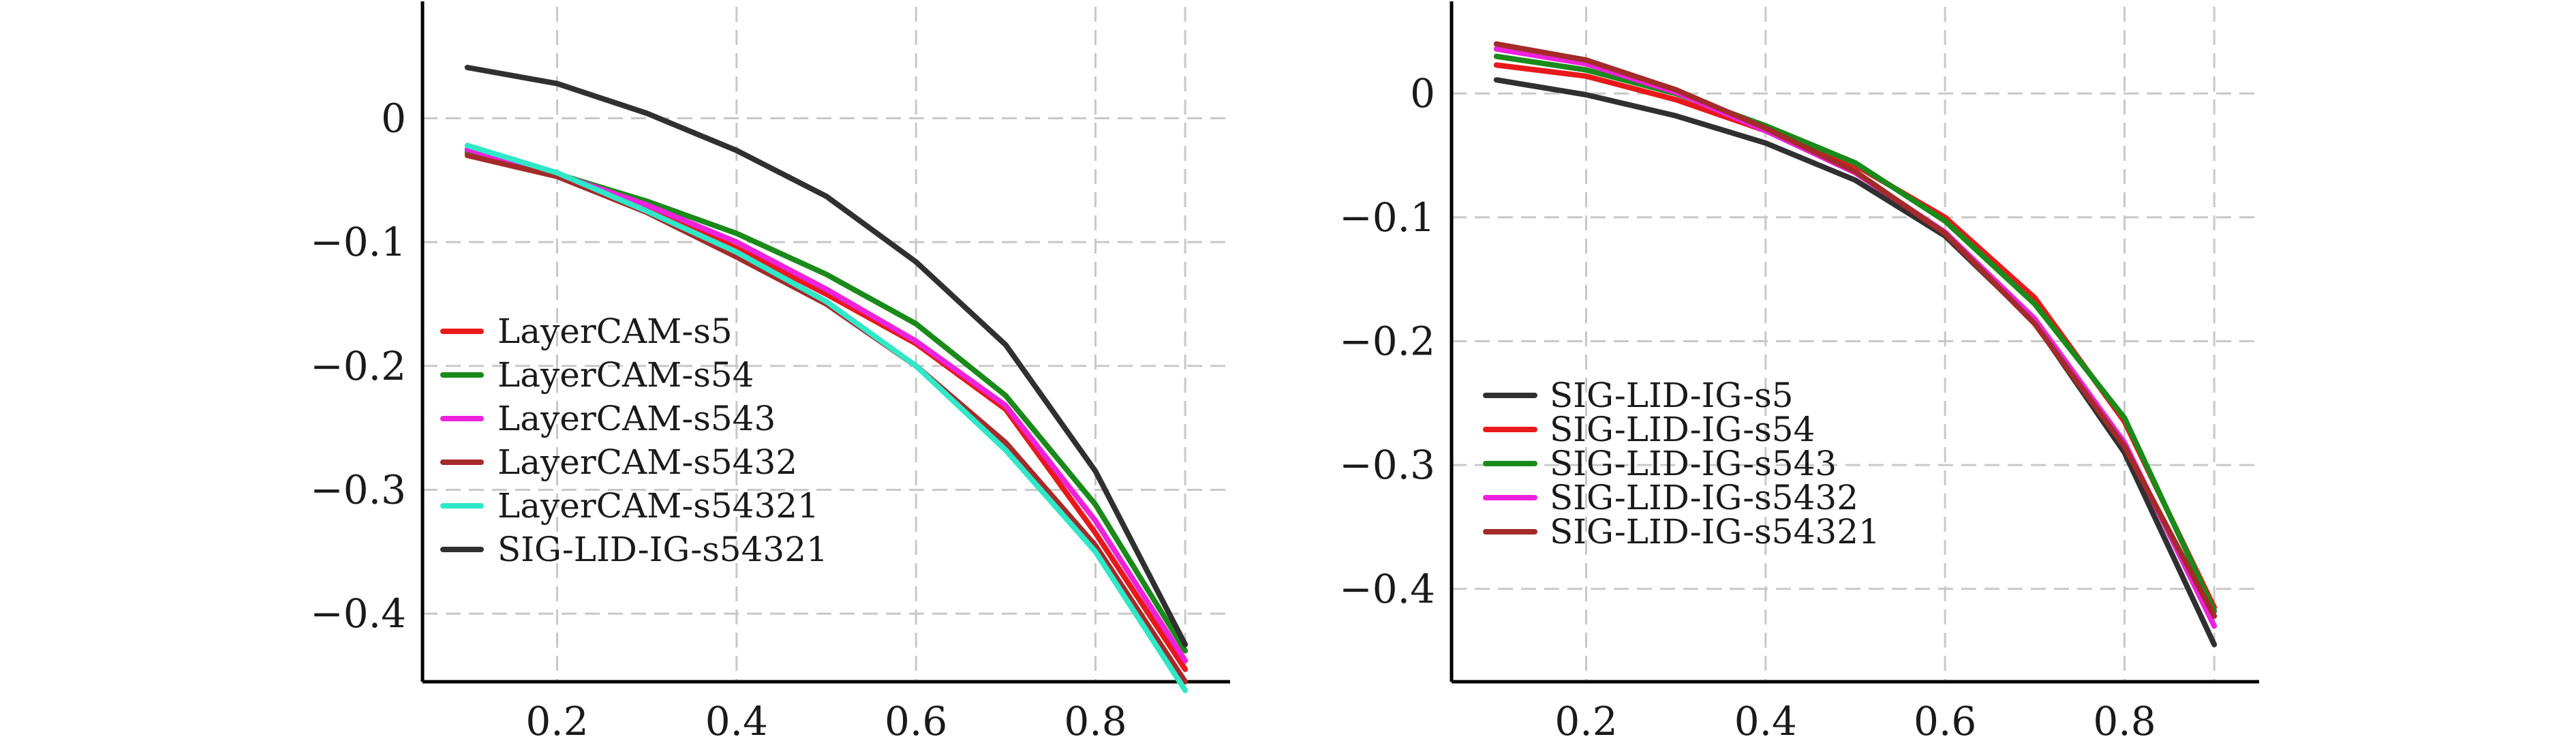  I want to click on legend-label: SIG-LID-IG-s543, so click(1693, 464).